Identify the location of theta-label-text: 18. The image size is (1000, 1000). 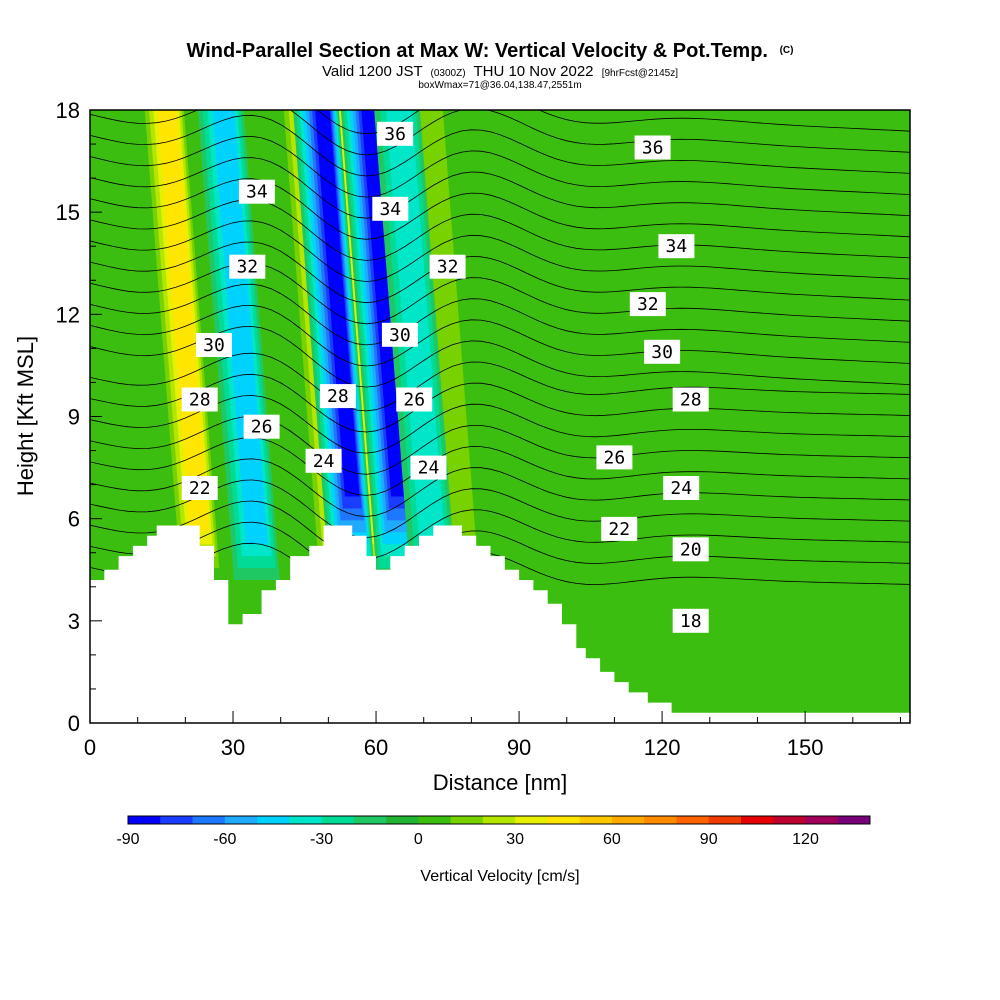
(691, 621).